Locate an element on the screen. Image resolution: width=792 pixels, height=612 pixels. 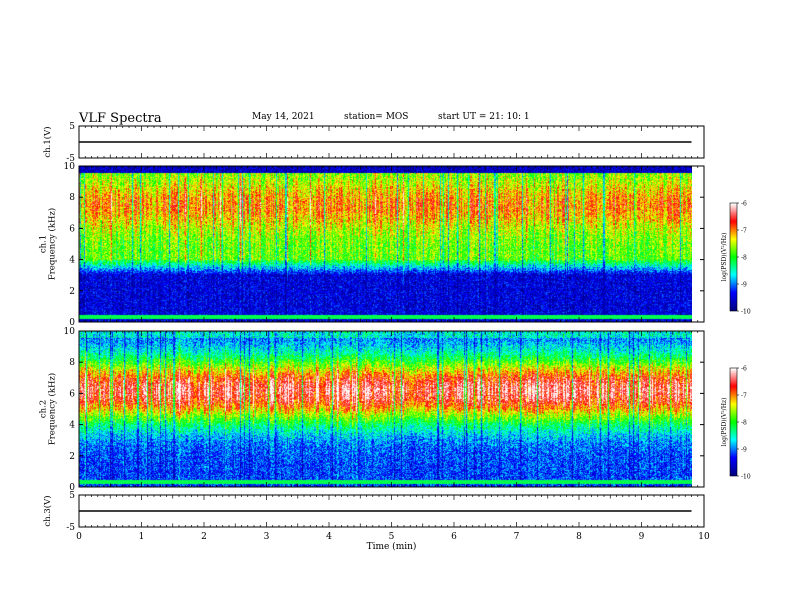
x-axis-label: Time (min) is located at coordinates (392, 546).